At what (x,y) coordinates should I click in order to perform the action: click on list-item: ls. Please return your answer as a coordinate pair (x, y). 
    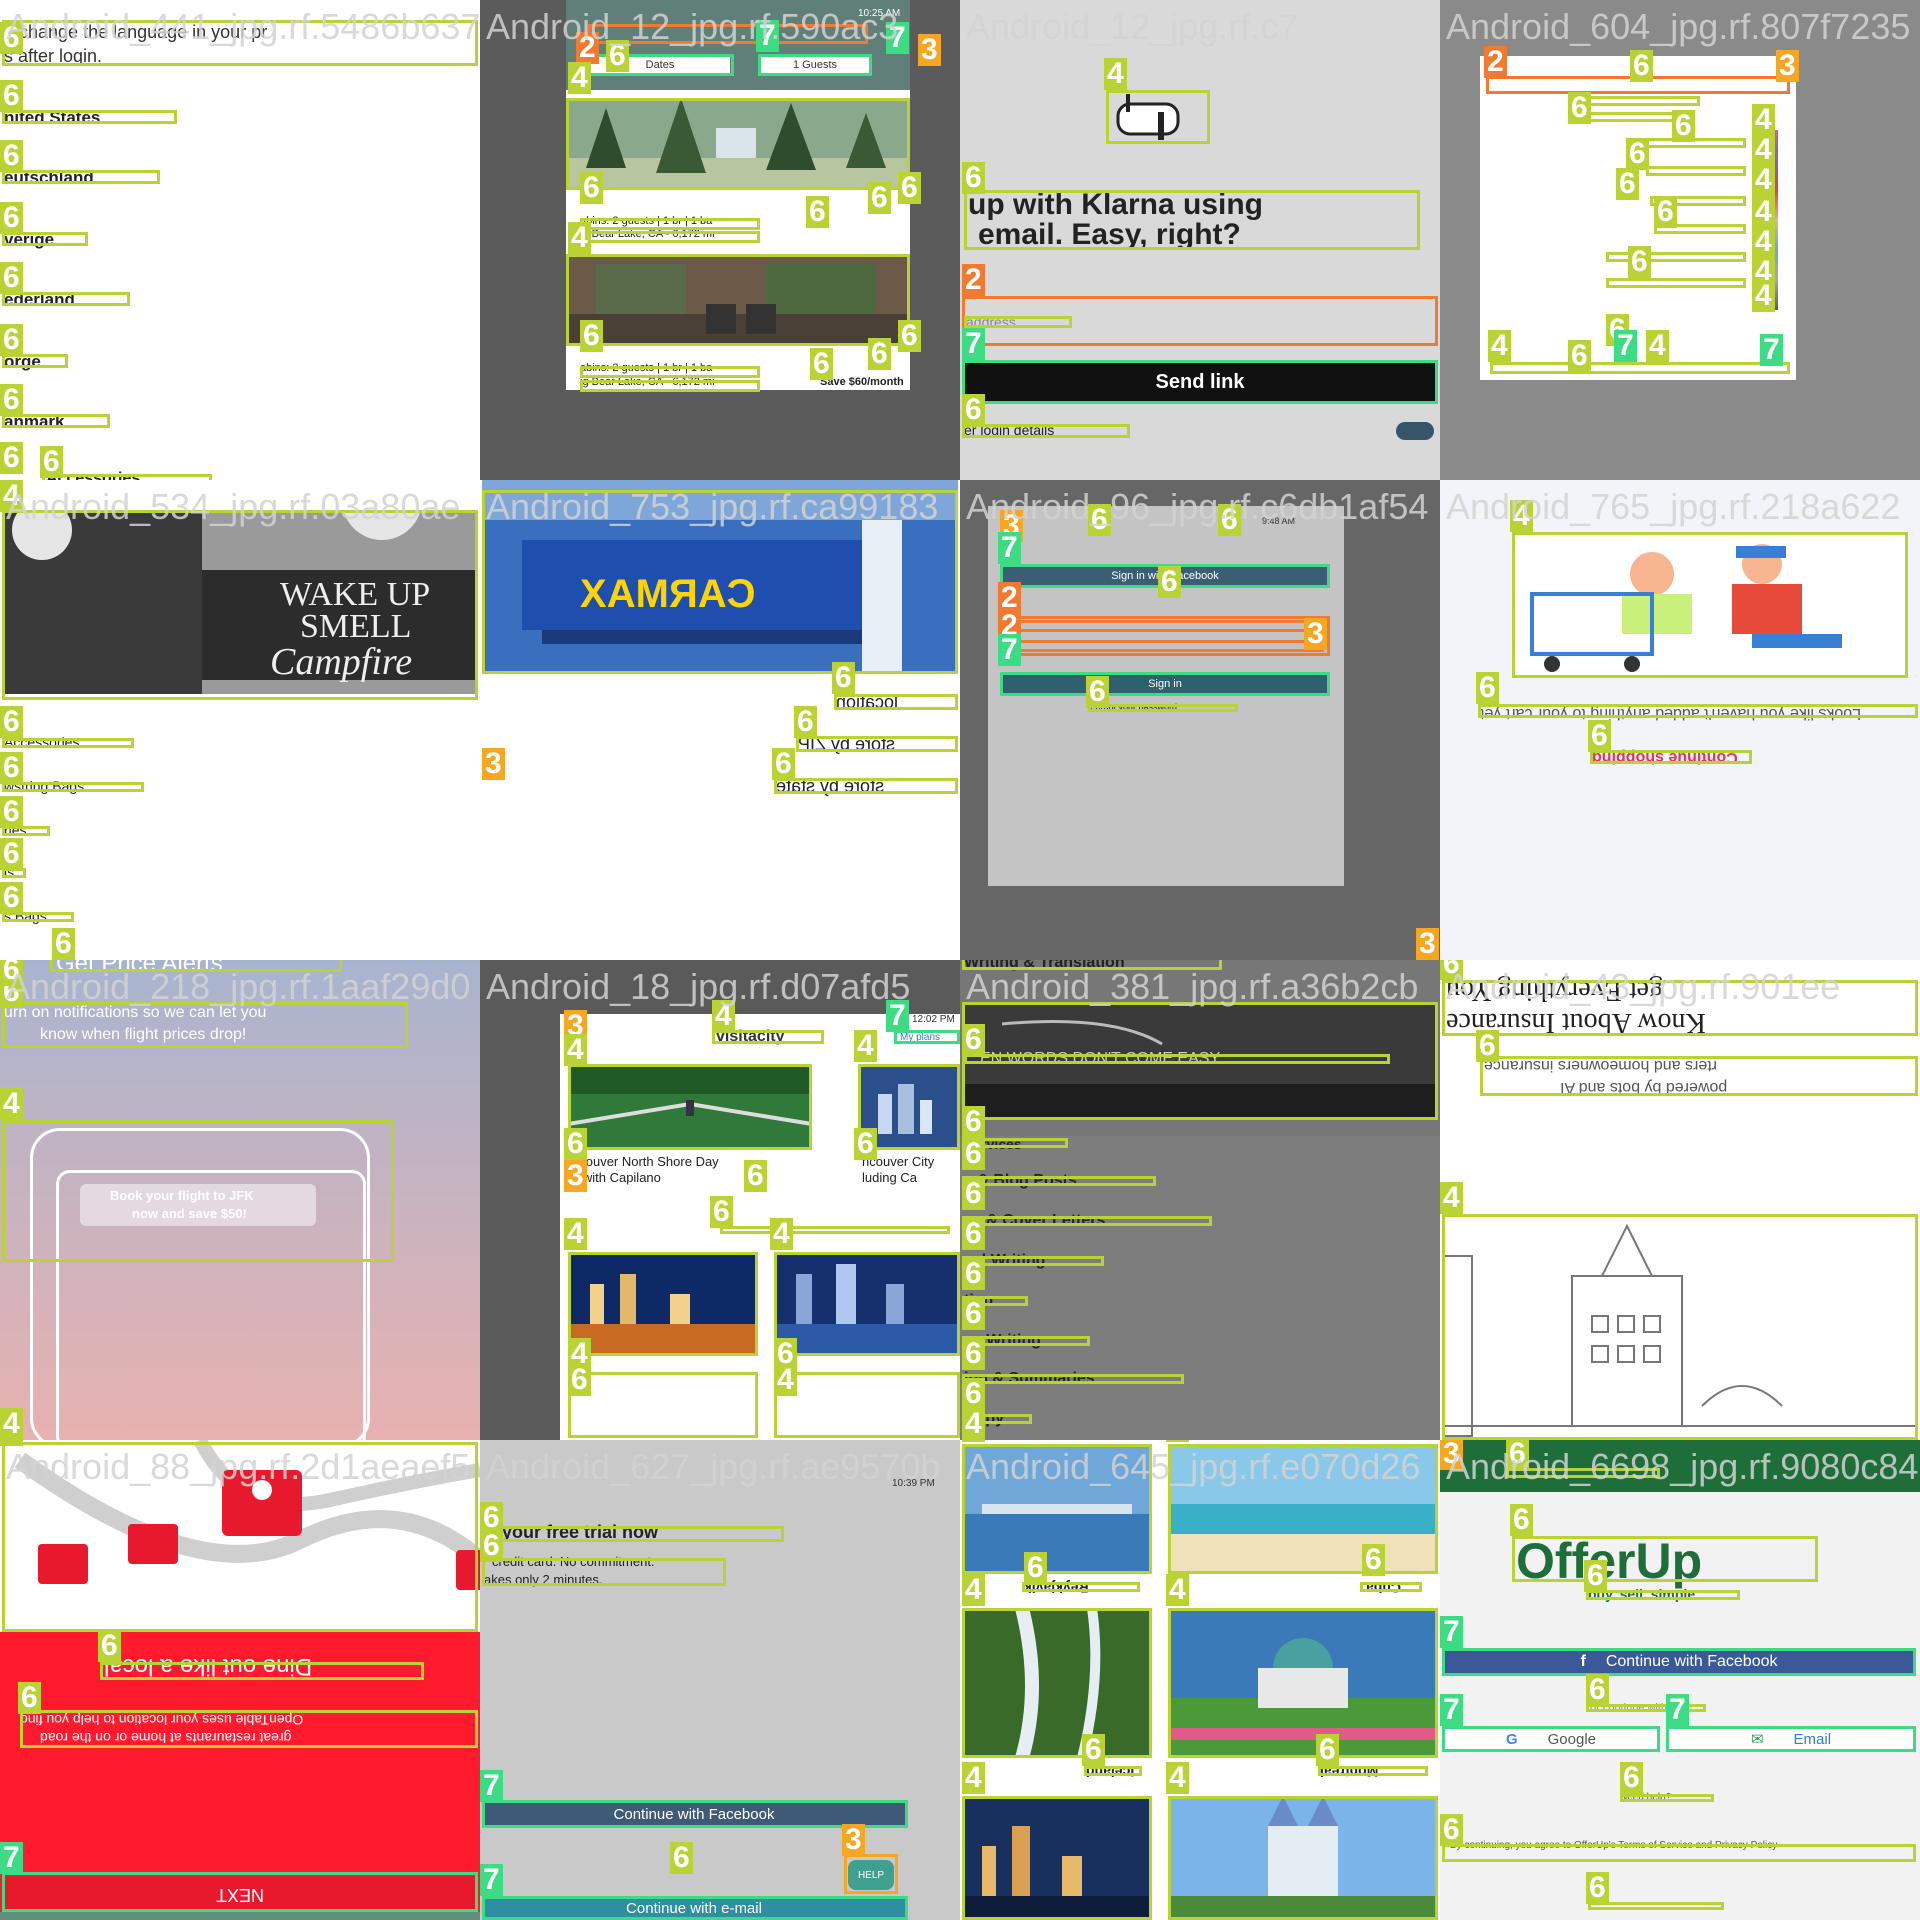
    Looking at the image, I should click on (9, 872).